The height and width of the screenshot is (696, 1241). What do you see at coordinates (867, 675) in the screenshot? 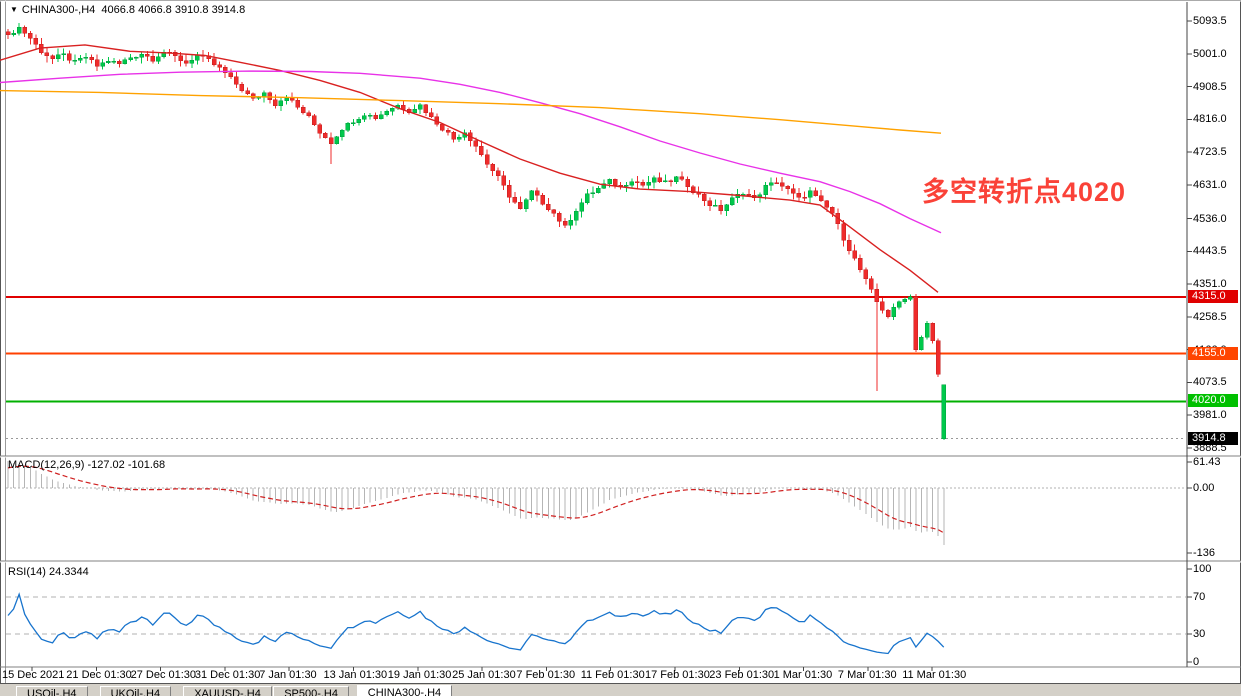
I see `date-axis-label: 7 Mar 01:30` at bounding box center [867, 675].